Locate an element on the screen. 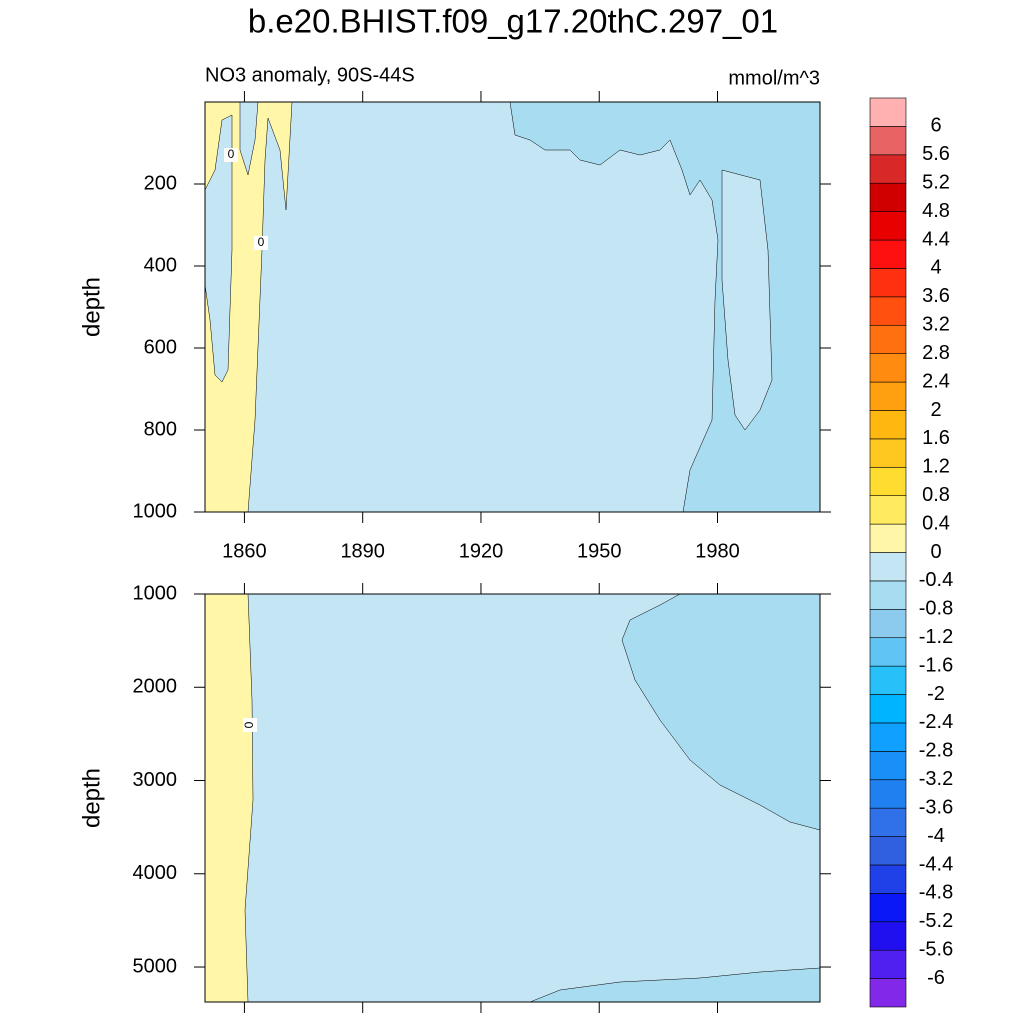 The image size is (1024, 1029). colorbar-label: -6 is located at coordinates (936, 978).